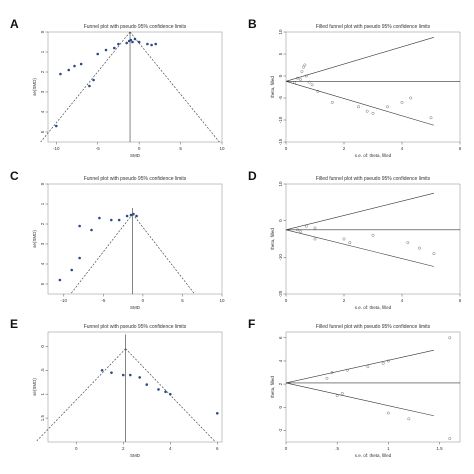 Image resolution: width=474 pixels, height=474 pixels. Describe the element at coordinates (280, 293) in the screenshot. I see `y-tick-label: -20` at that location.